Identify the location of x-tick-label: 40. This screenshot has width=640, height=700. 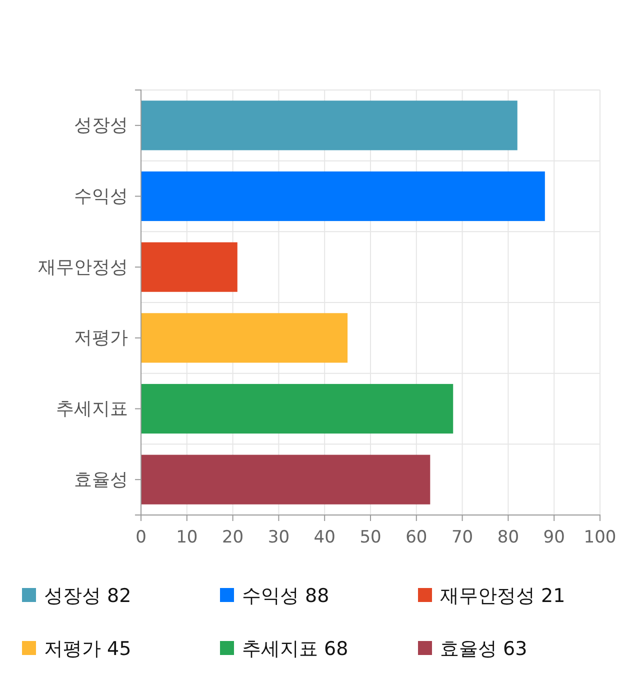
(325, 538).